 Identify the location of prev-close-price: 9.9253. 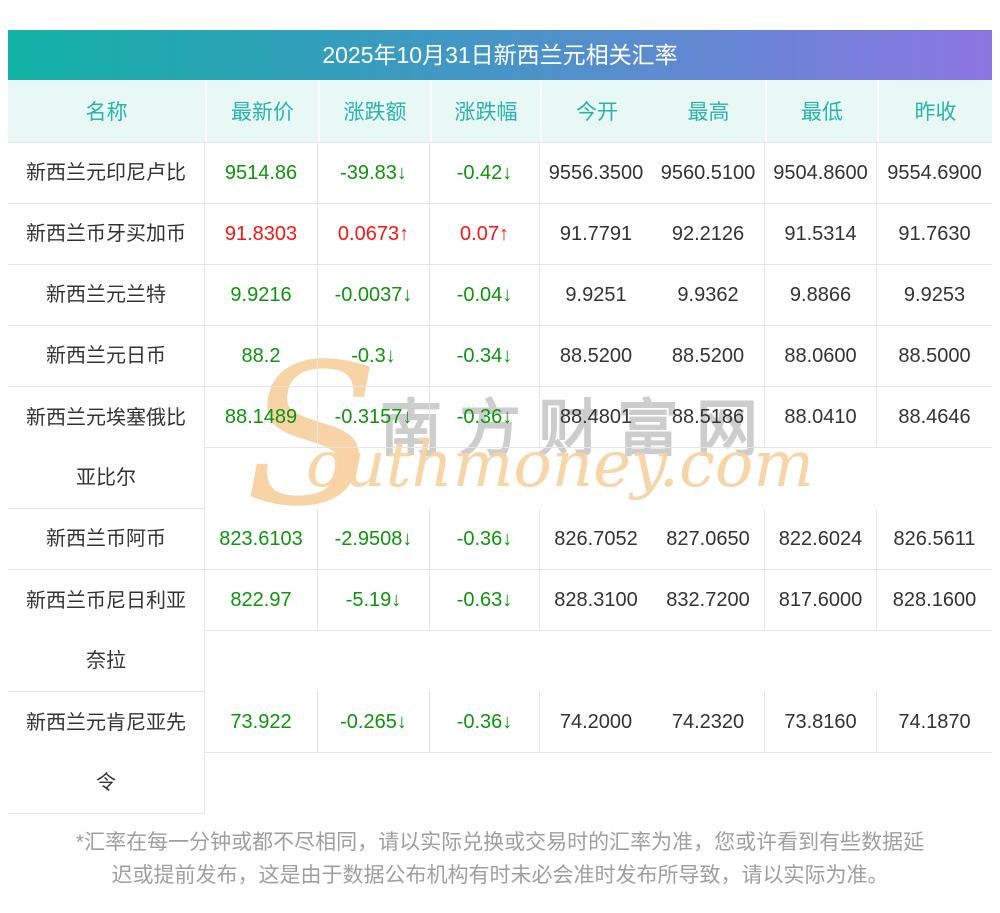
(934, 294).